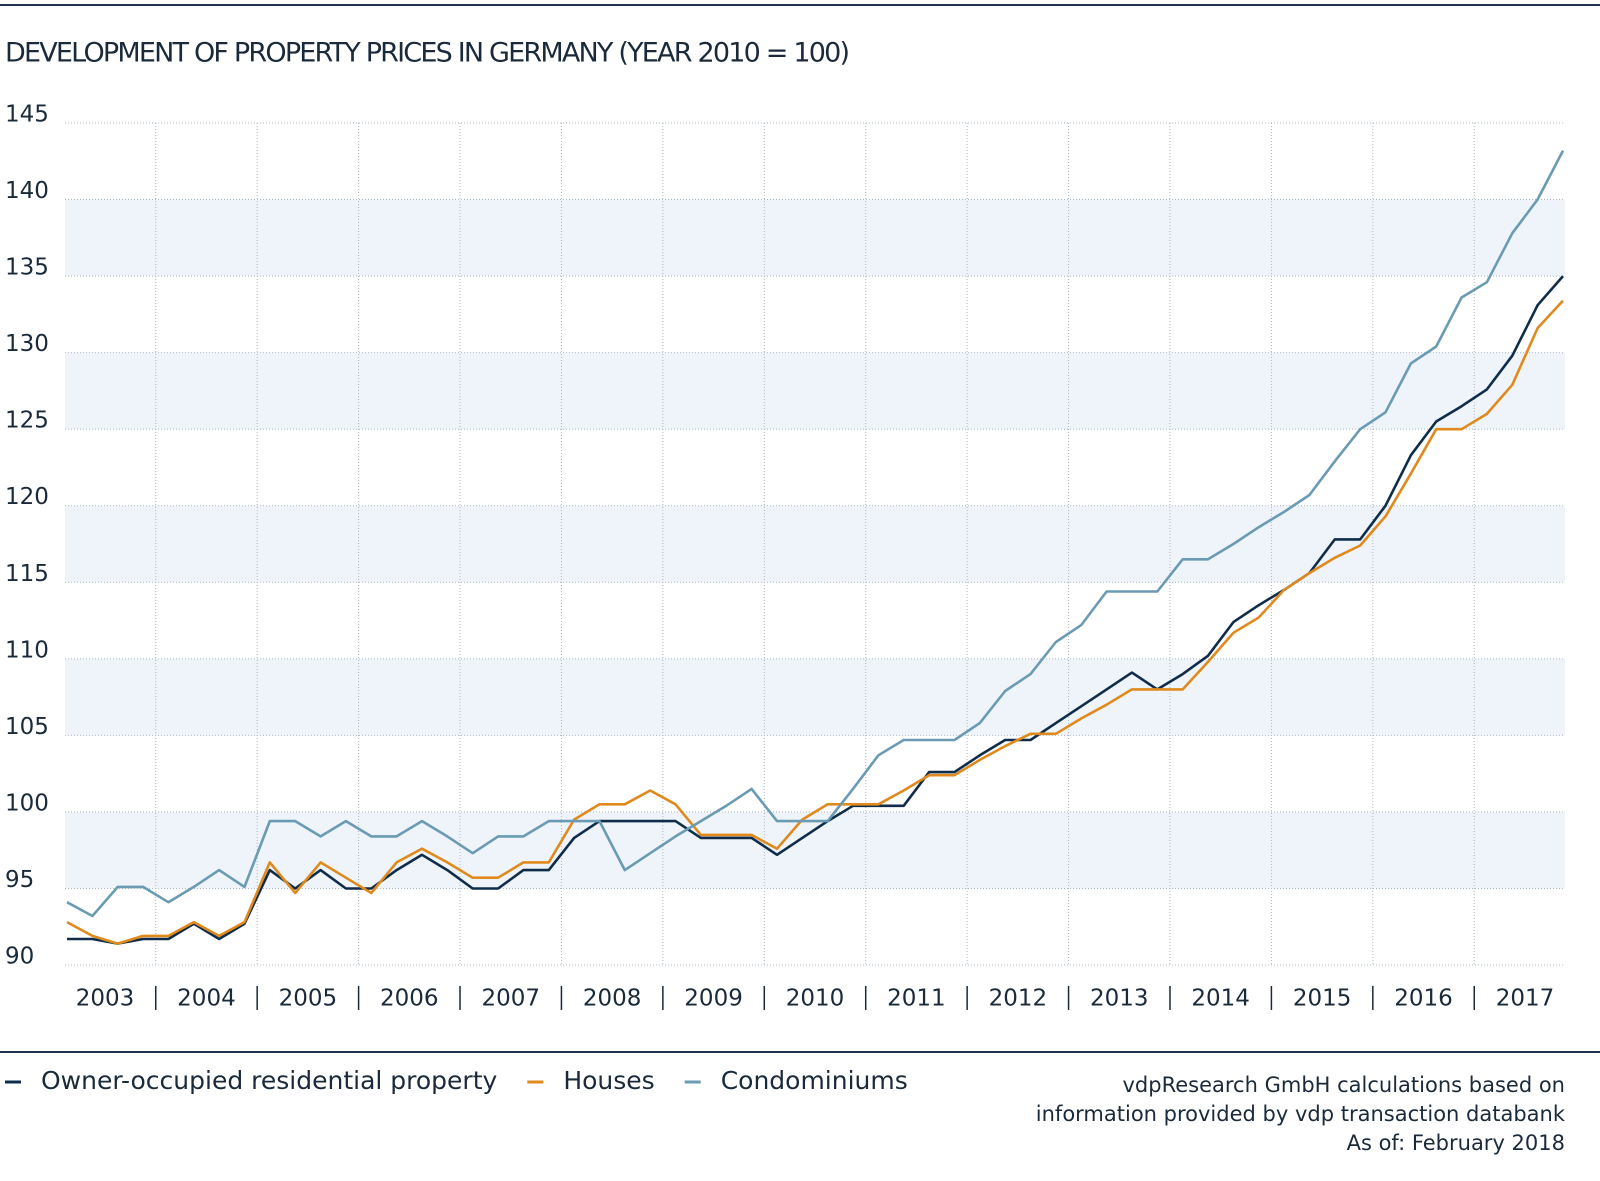  What do you see at coordinates (27, 115) in the screenshot?
I see `y-tick-label: 145` at bounding box center [27, 115].